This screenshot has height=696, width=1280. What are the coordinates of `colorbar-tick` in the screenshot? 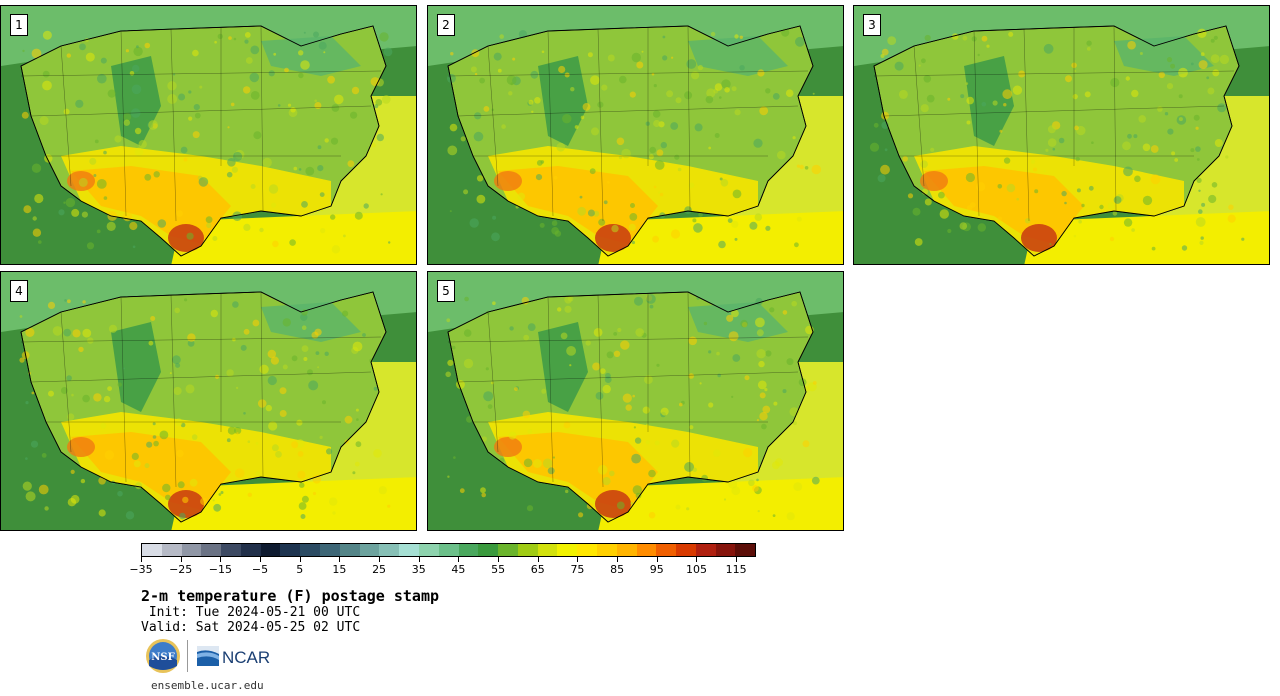 It's located at (340, 559).